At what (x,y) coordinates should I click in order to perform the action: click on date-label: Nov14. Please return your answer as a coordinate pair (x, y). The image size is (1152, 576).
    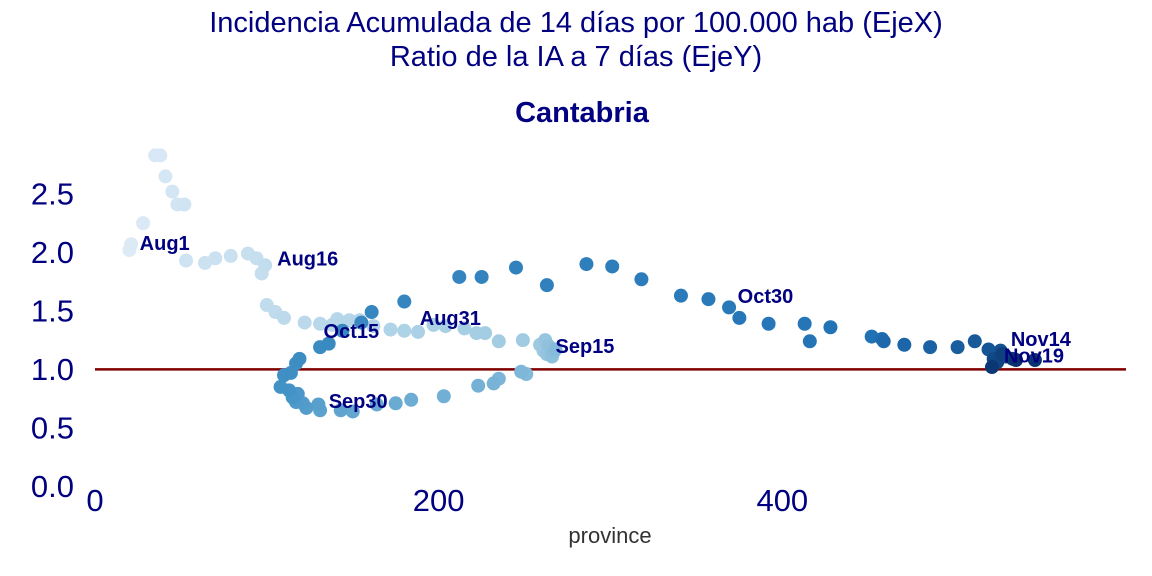
    Looking at the image, I should click on (1041, 340).